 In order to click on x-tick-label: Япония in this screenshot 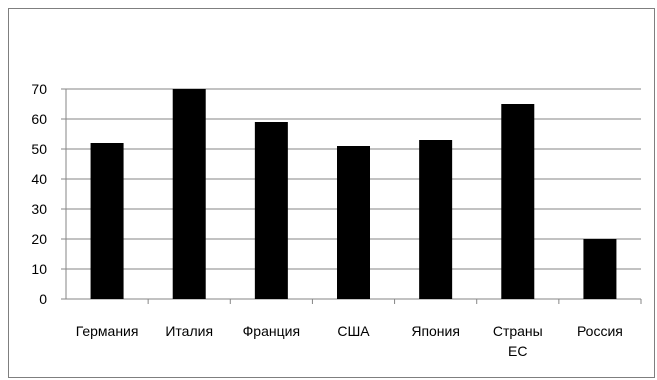, I will do `click(435, 331)`.